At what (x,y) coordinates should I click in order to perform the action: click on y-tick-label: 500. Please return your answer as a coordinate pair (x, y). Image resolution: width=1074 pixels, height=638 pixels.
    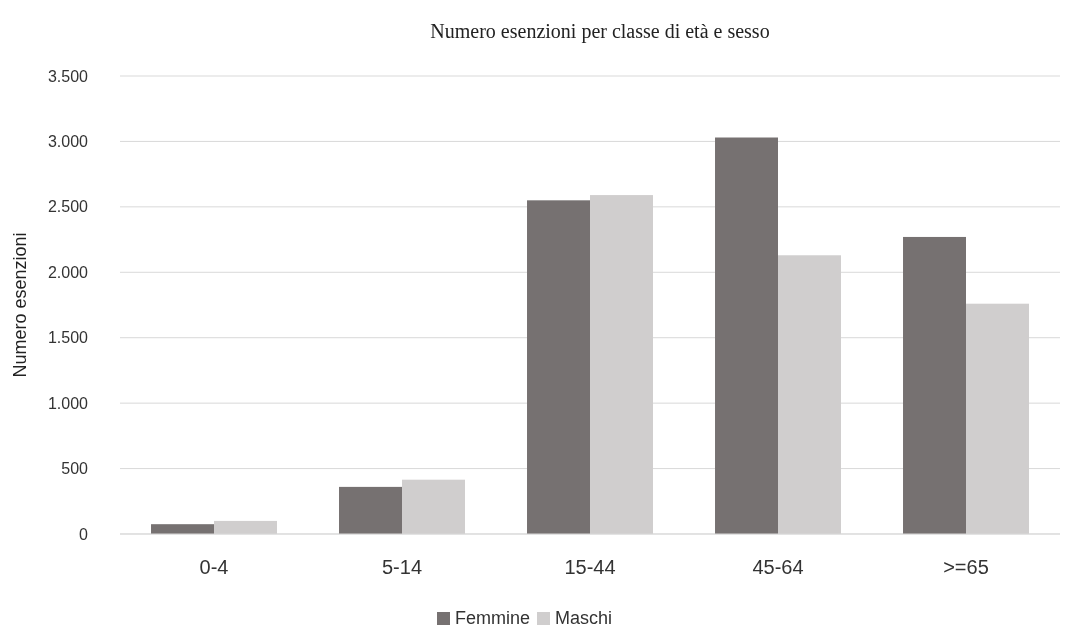
    Looking at the image, I should click on (75, 469).